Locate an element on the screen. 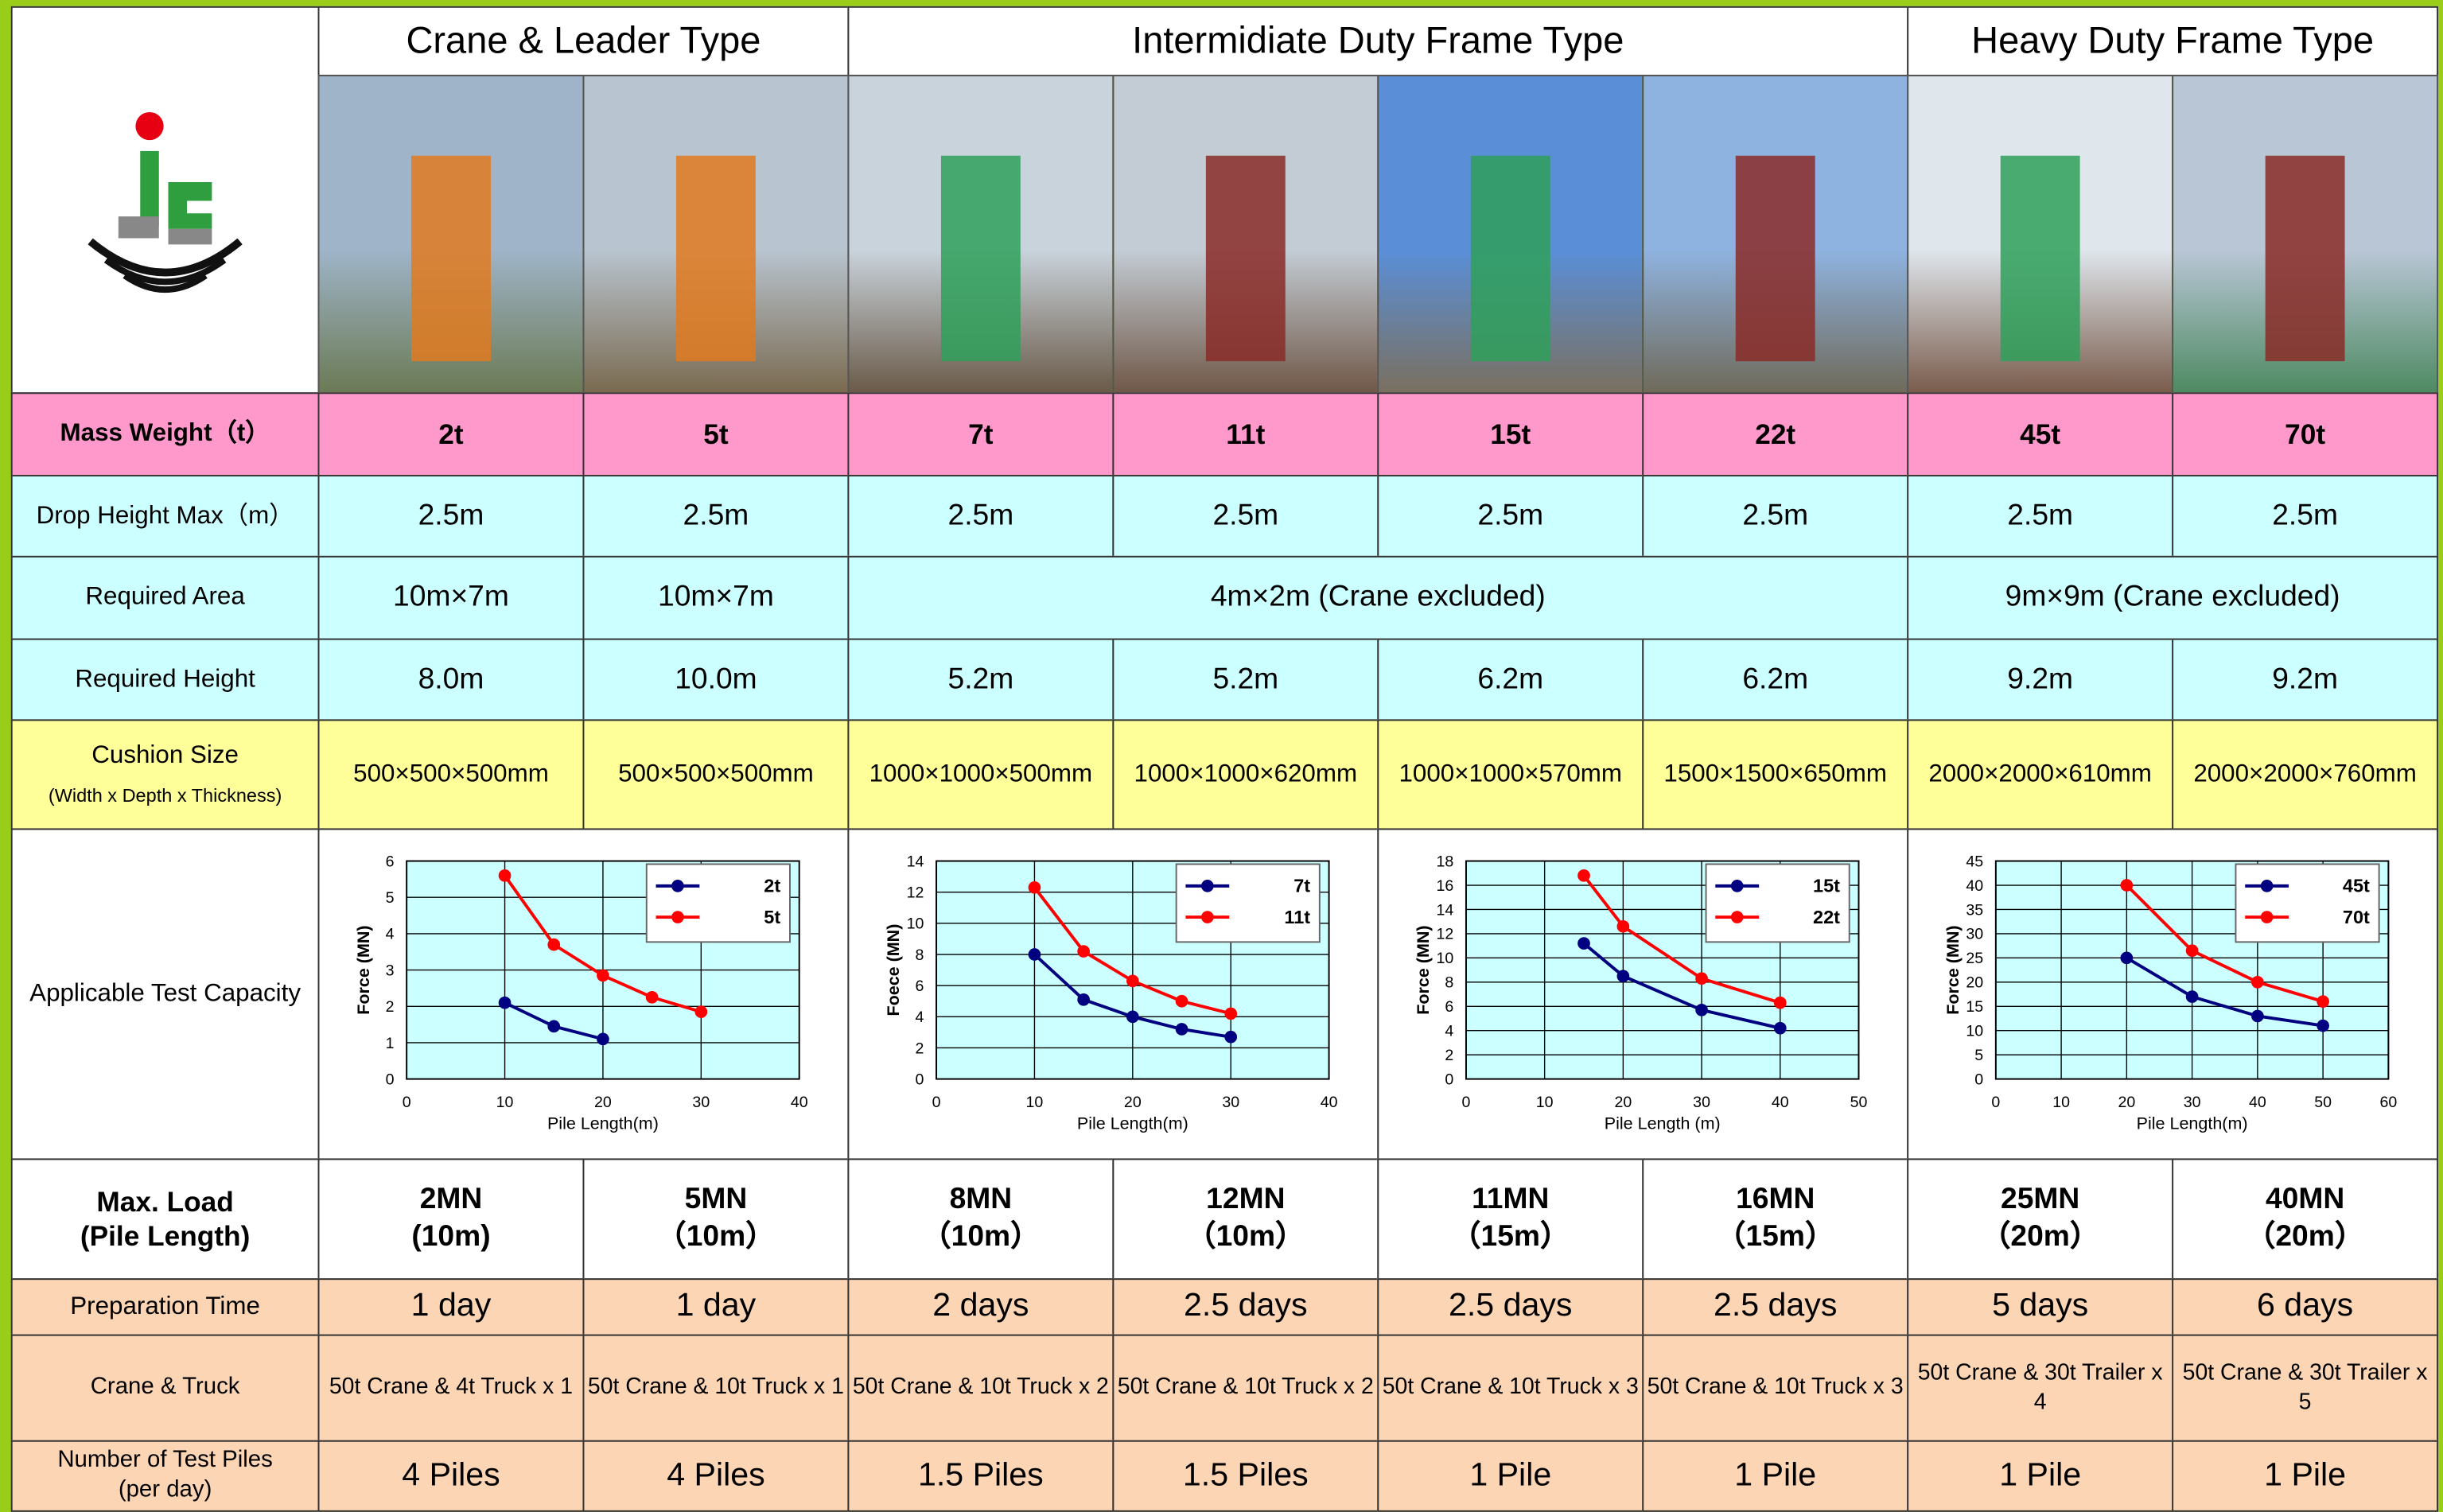 Image resolution: width=2443 pixels, height=1512 pixels. cell-text: Cushion Size is located at coordinates (165, 756).